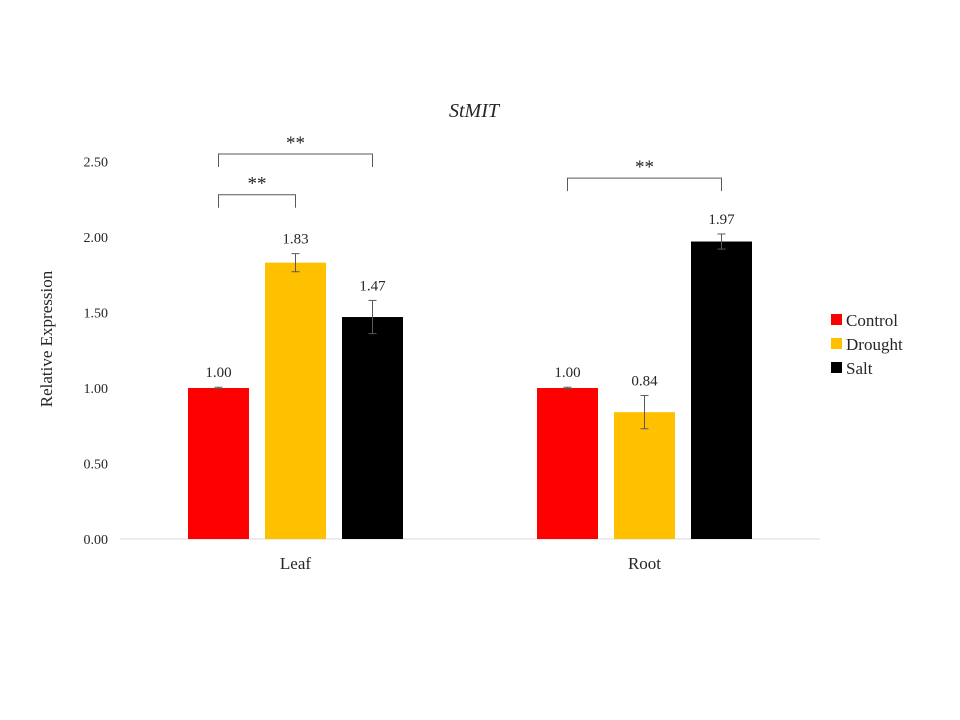 Image resolution: width=960 pixels, height=720 pixels. Describe the element at coordinates (96, 389) in the screenshot. I see `y-tick-label: 1.00` at that location.